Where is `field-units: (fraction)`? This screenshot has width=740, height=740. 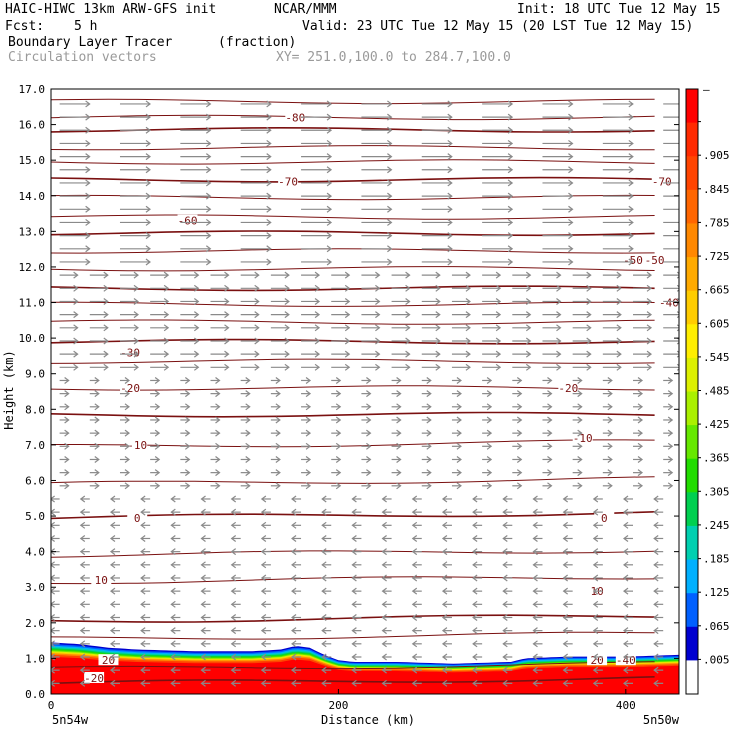 field-units: (fraction) is located at coordinates (257, 42).